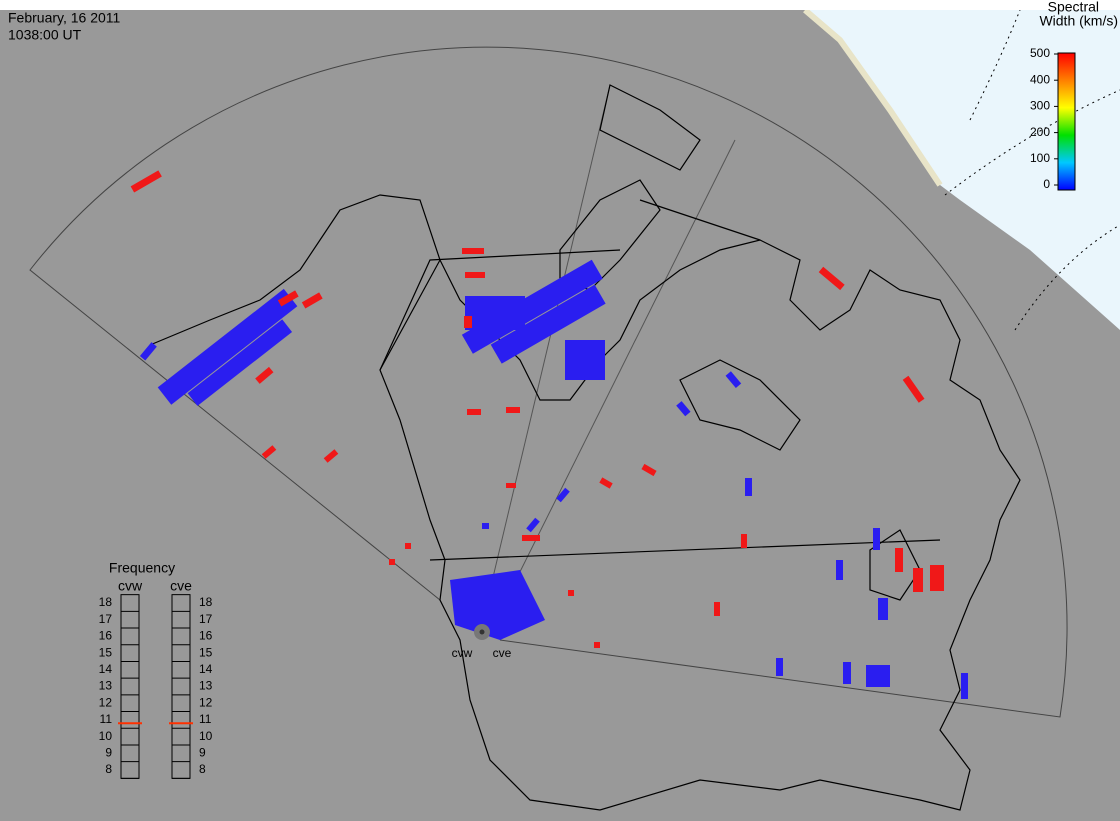  What do you see at coordinates (1040, 79) in the screenshot?
I see `colorbar-tick-label: 400` at bounding box center [1040, 79].